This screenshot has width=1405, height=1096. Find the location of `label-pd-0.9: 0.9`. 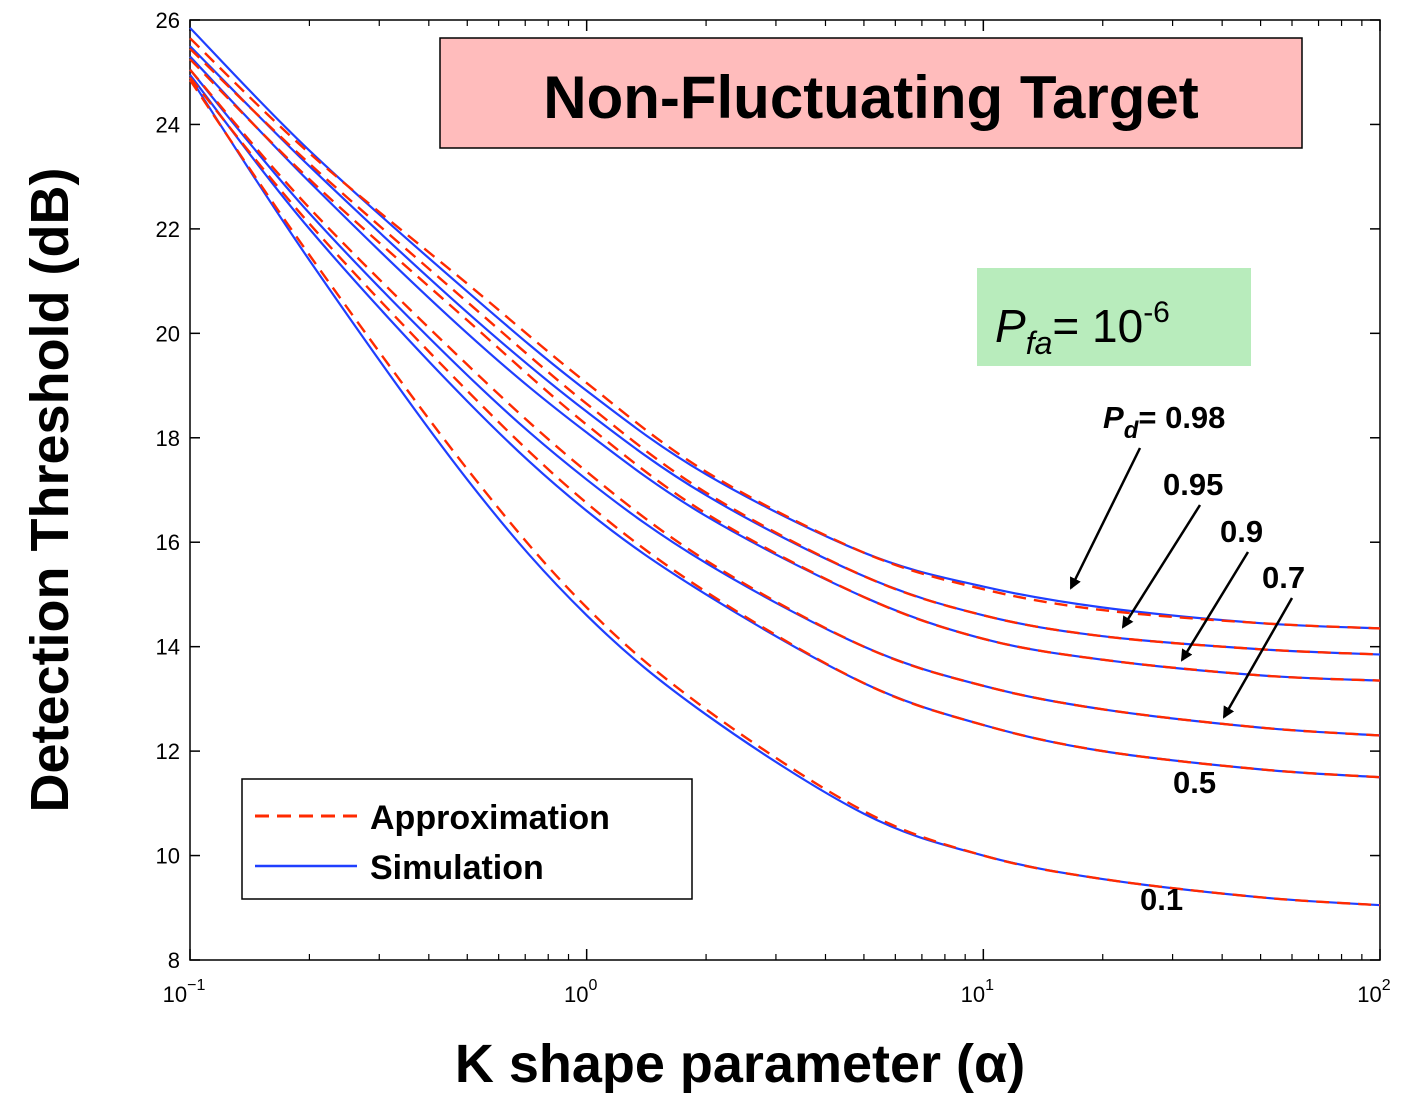

label-pd-0.9: 0.9 is located at coordinates (1241, 531).